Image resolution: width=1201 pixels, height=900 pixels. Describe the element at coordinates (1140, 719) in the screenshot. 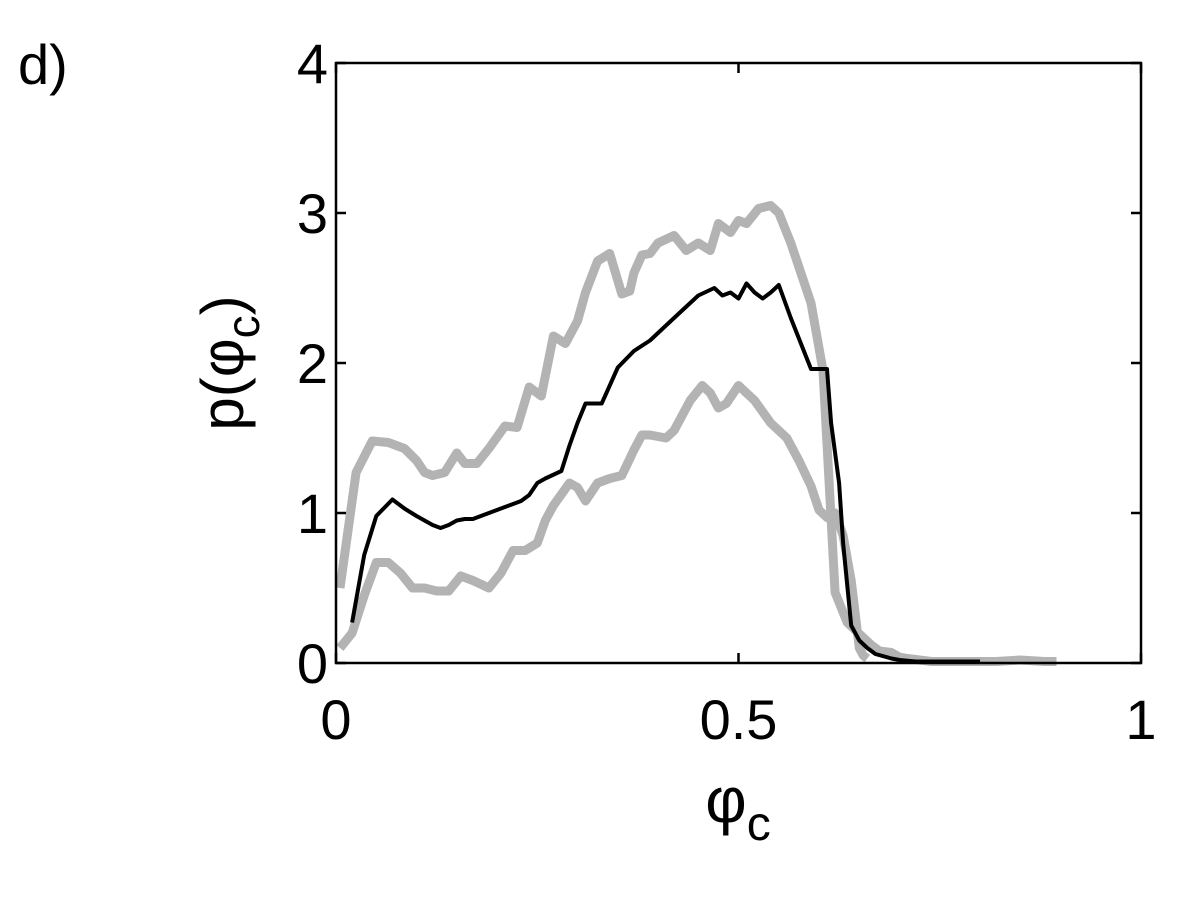

I see `x-tick-label: 1` at that location.